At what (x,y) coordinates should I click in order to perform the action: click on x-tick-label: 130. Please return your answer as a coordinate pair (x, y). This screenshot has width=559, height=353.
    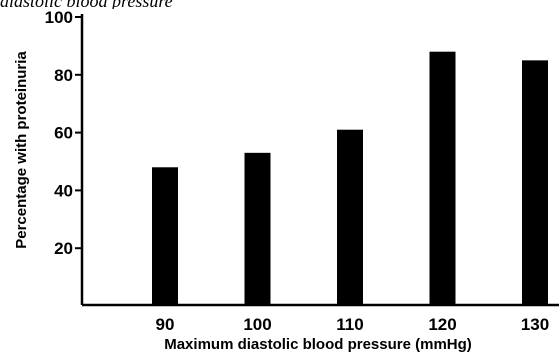
    Looking at the image, I should click on (535, 324).